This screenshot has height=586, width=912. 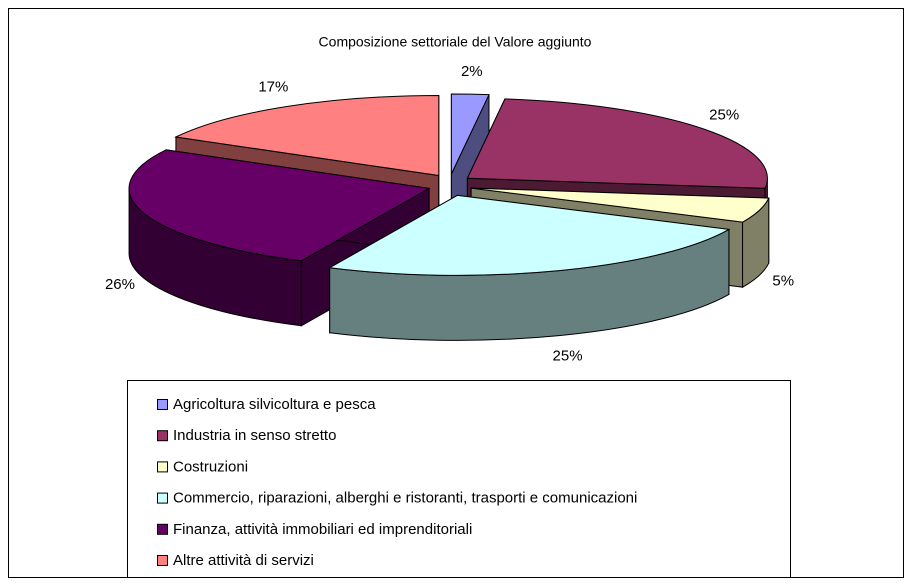 I want to click on data-label: 2%, so click(x=472, y=71).